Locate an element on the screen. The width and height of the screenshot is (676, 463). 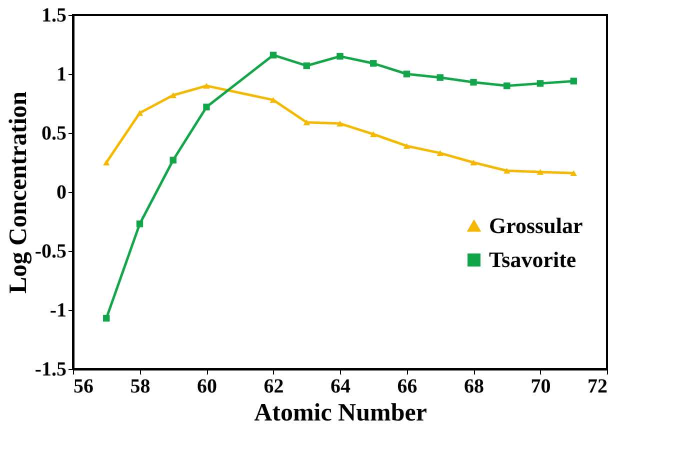
x-axis-title: Atomic Number is located at coordinates (340, 413).